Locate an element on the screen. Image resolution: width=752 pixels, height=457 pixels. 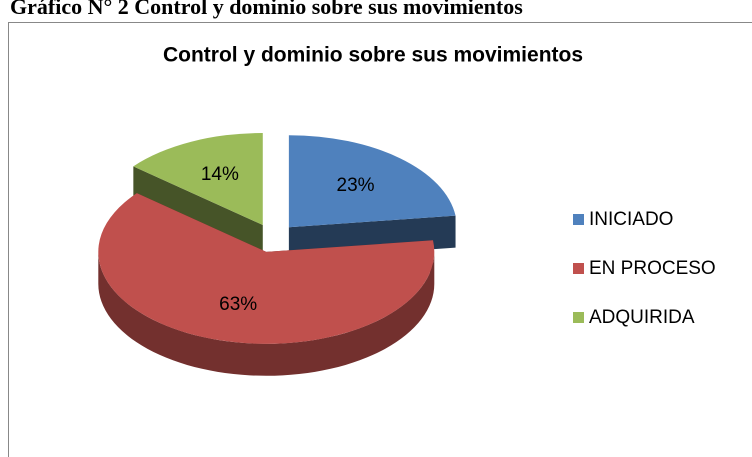
legend-label: EN PROCESO is located at coordinates (652, 268).